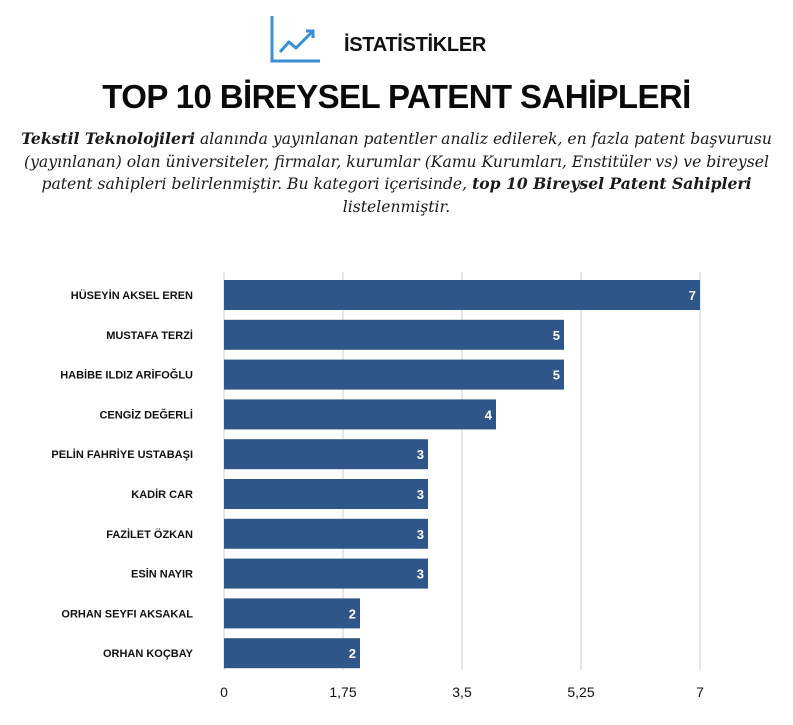 The image size is (793, 725). Describe the element at coordinates (127, 614) in the screenshot. I see `category-label: ORHAN SEYFI AKSAKAL` at that location.